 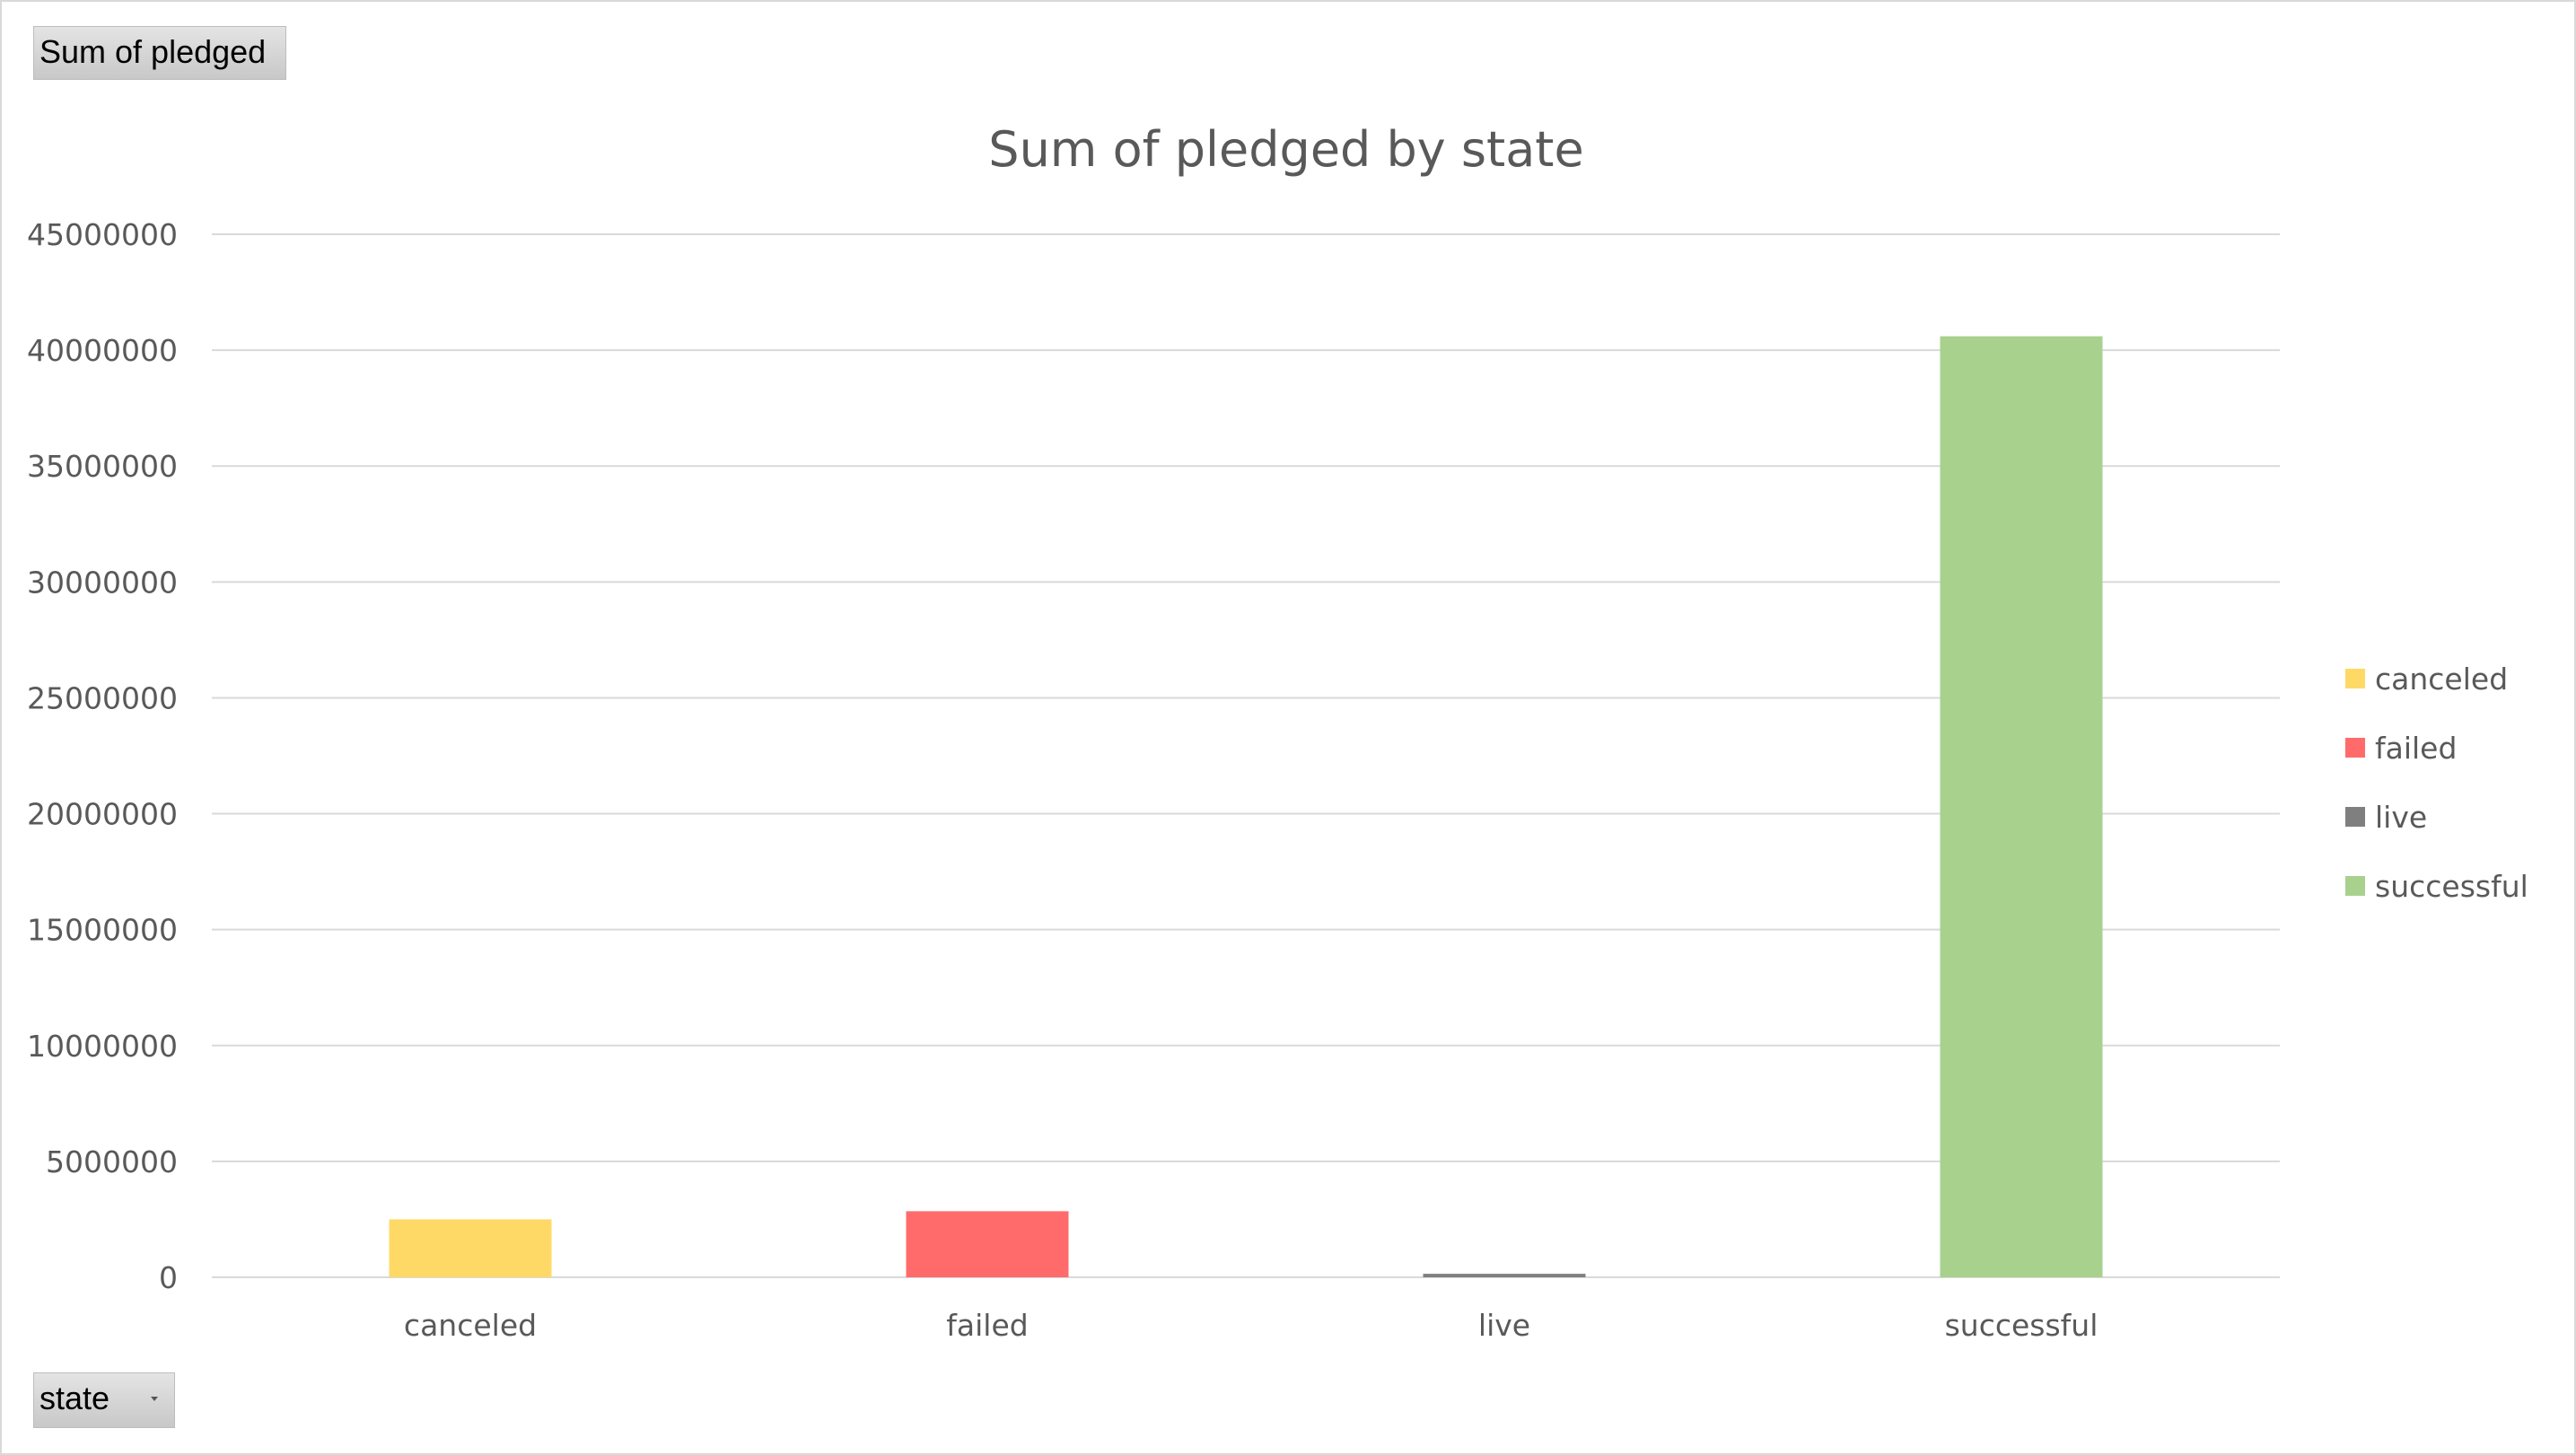 I want to click on y-tick-label: 25000000, so click(x=102, y=697).